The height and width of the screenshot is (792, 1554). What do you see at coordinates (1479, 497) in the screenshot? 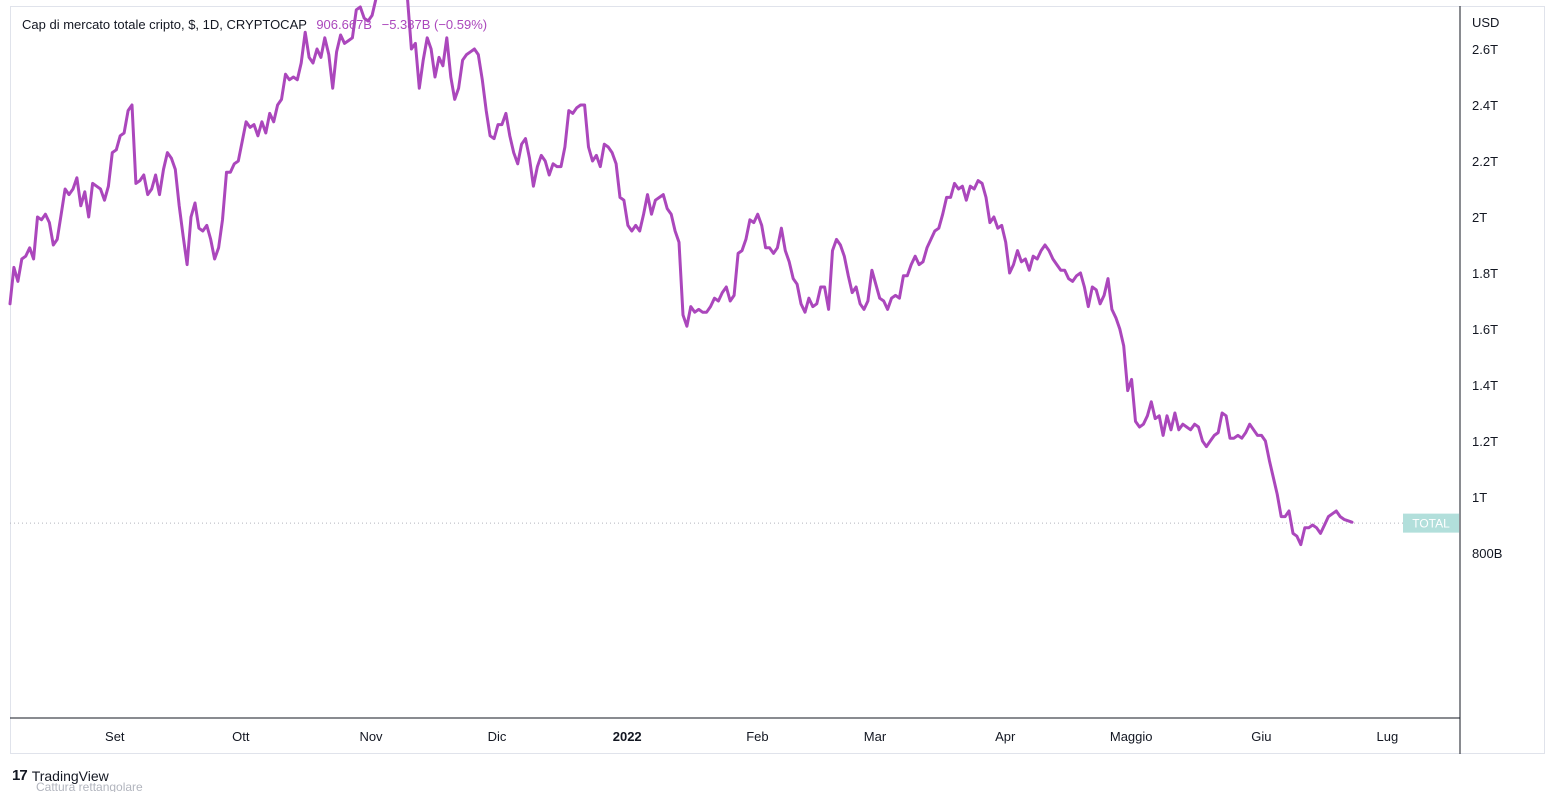
I see `y-tick-label: 1T` at bounding box center [1479, 497].